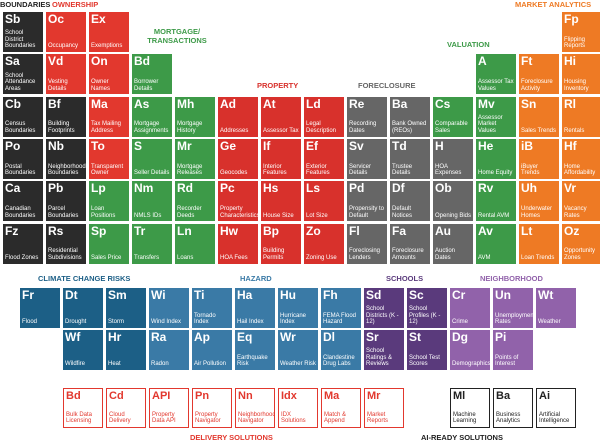 The width and height of the screenshot is (600, 443). What do you see at coordinates (318, 170) in the screenshot?
I see `tile-label: Exterior Features` at bounding box center [318, 170].